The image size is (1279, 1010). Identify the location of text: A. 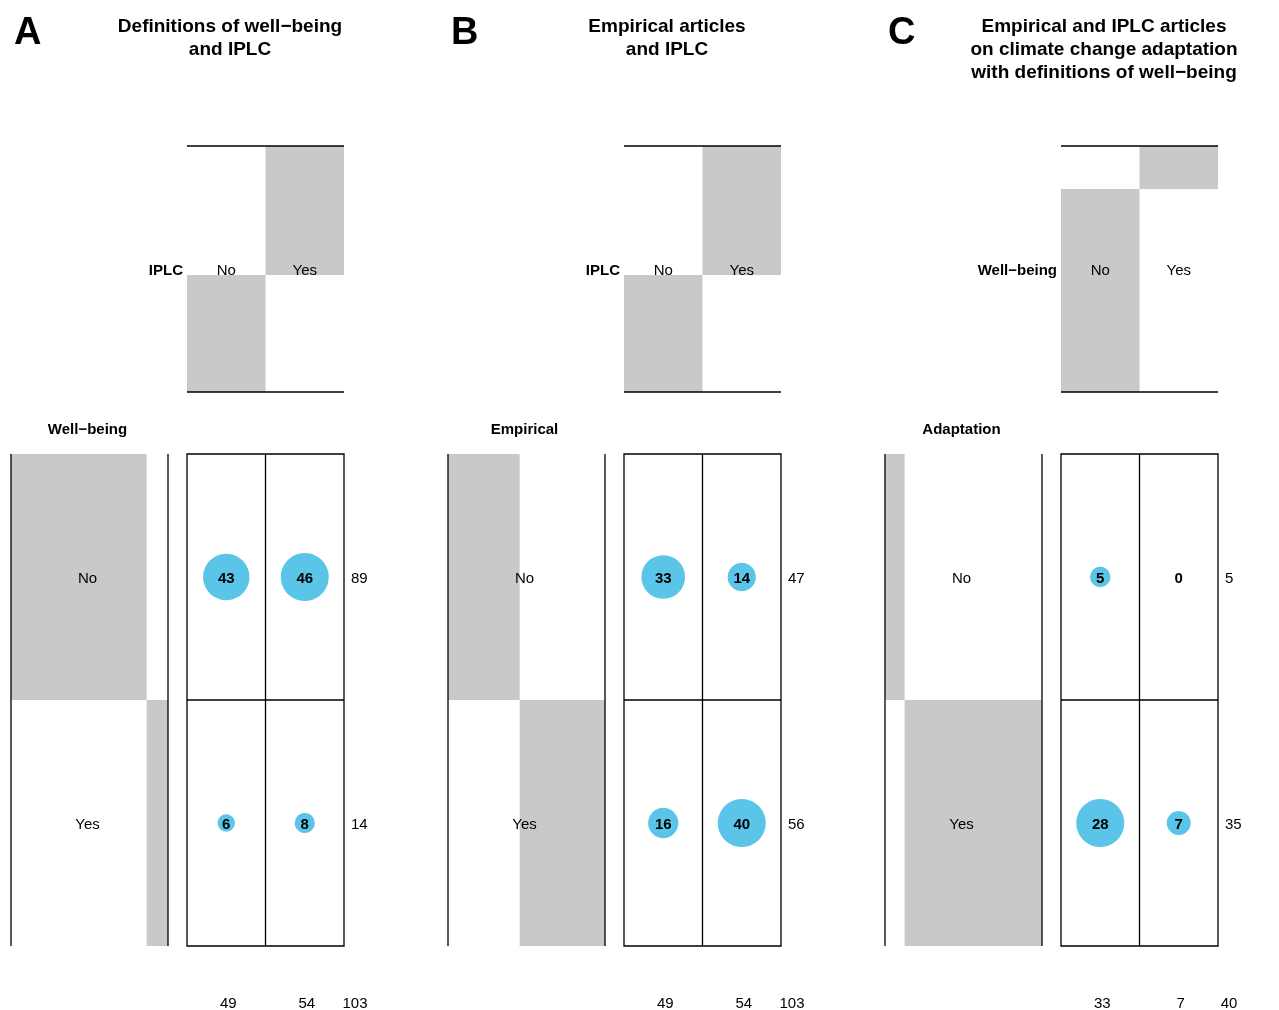
(28, 31).